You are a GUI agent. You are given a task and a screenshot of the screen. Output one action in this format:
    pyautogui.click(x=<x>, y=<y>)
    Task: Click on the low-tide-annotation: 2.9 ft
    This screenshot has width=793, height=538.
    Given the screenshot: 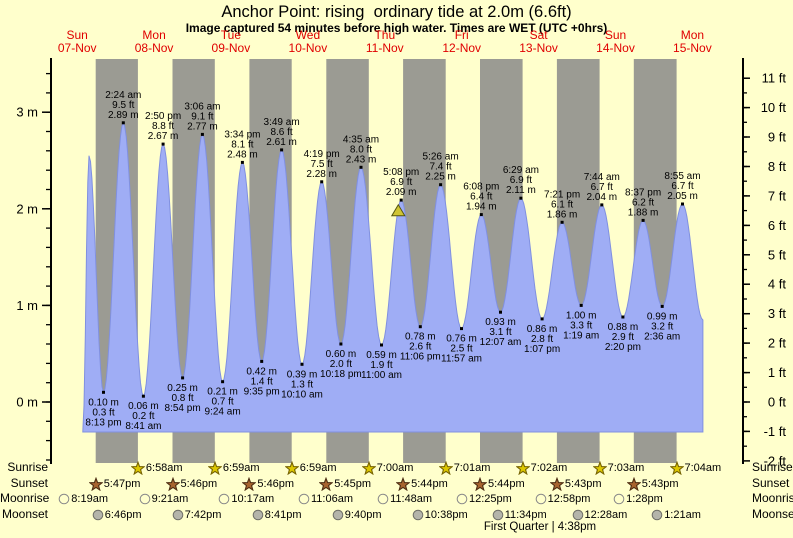 What is the action you would take?
    pyautogui.click(x=623, y=337)
    